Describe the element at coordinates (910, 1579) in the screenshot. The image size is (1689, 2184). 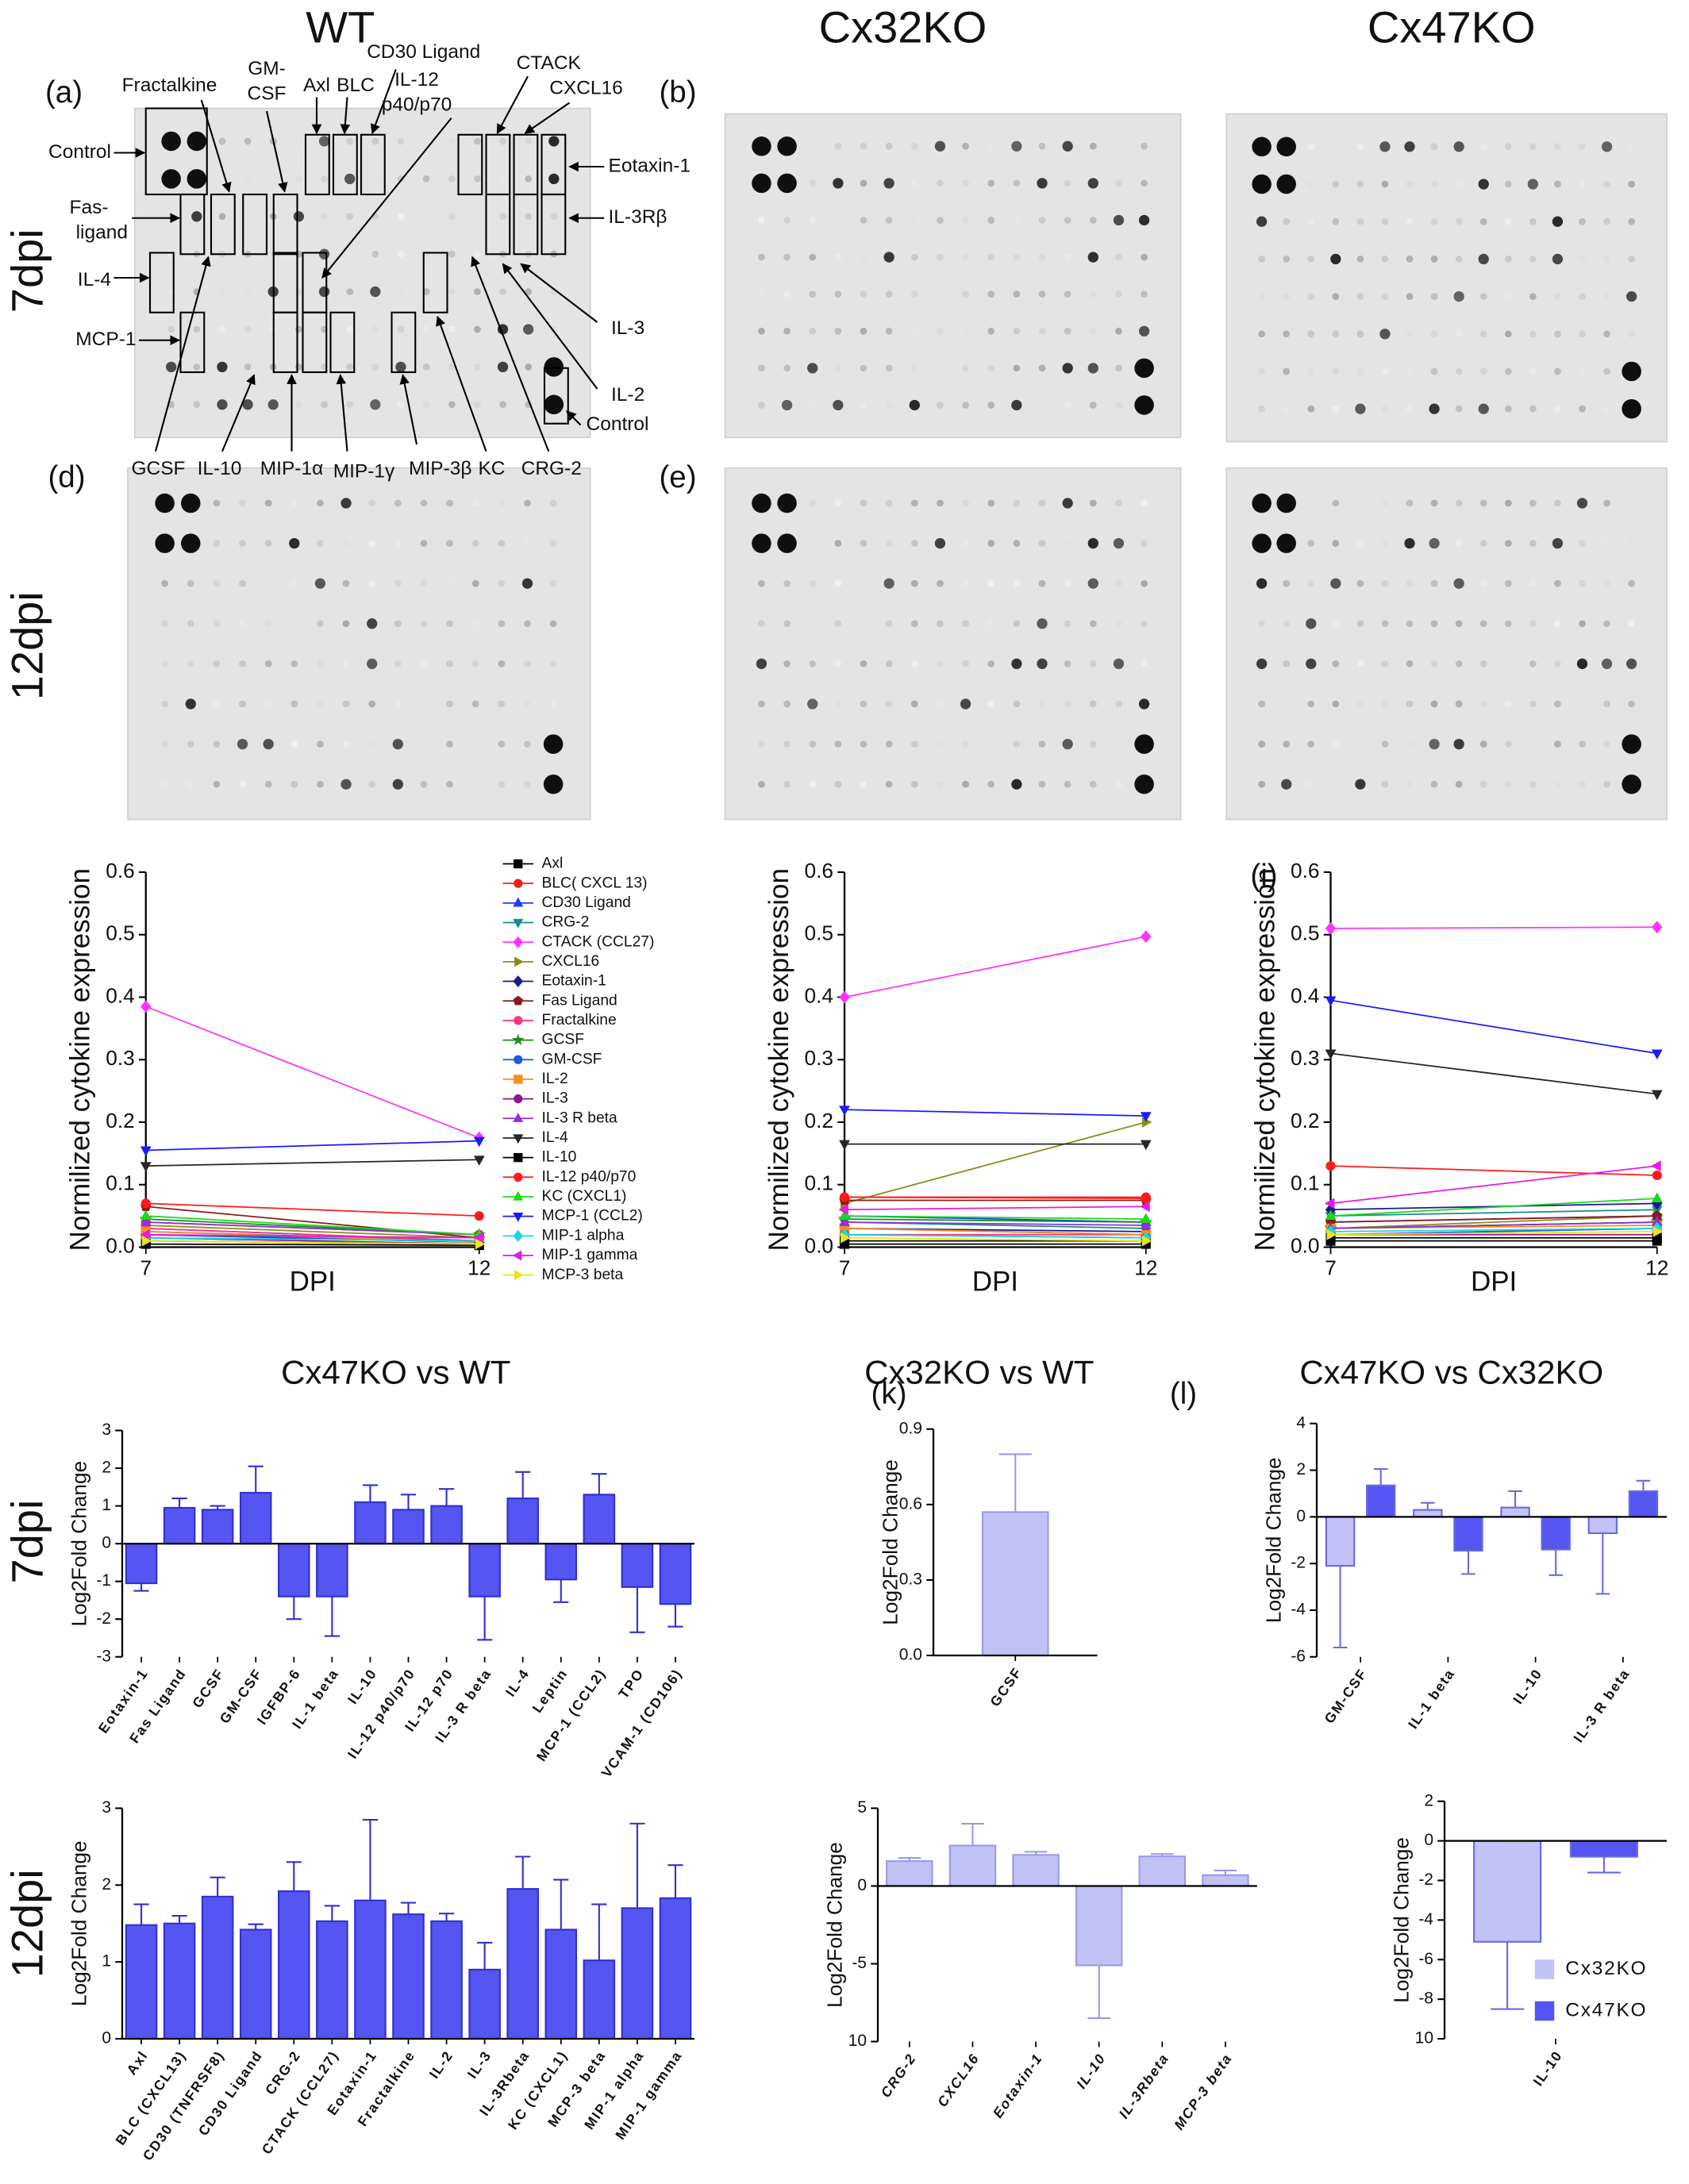
I see `y-tick-label: 0.3` at that location.